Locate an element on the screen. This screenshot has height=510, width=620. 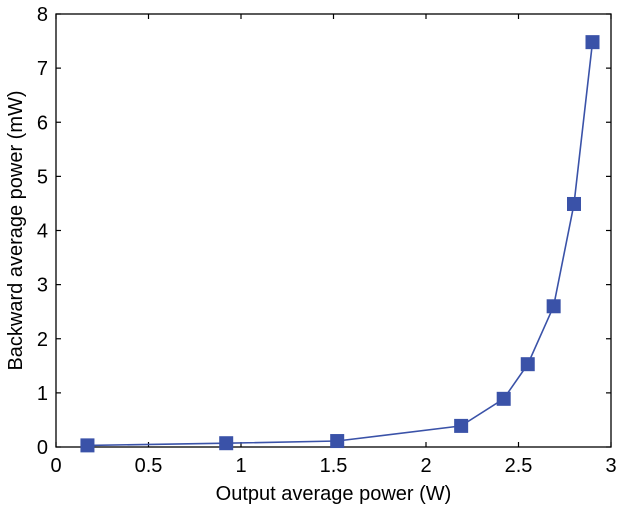
y-tick-label: 1 is located at coordinates (42, 394).